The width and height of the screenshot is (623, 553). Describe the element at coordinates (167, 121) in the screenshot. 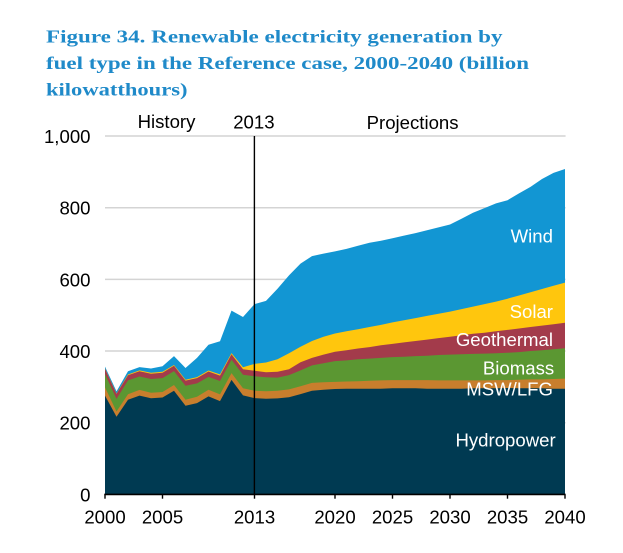

I see `svg-text: History` at that location.